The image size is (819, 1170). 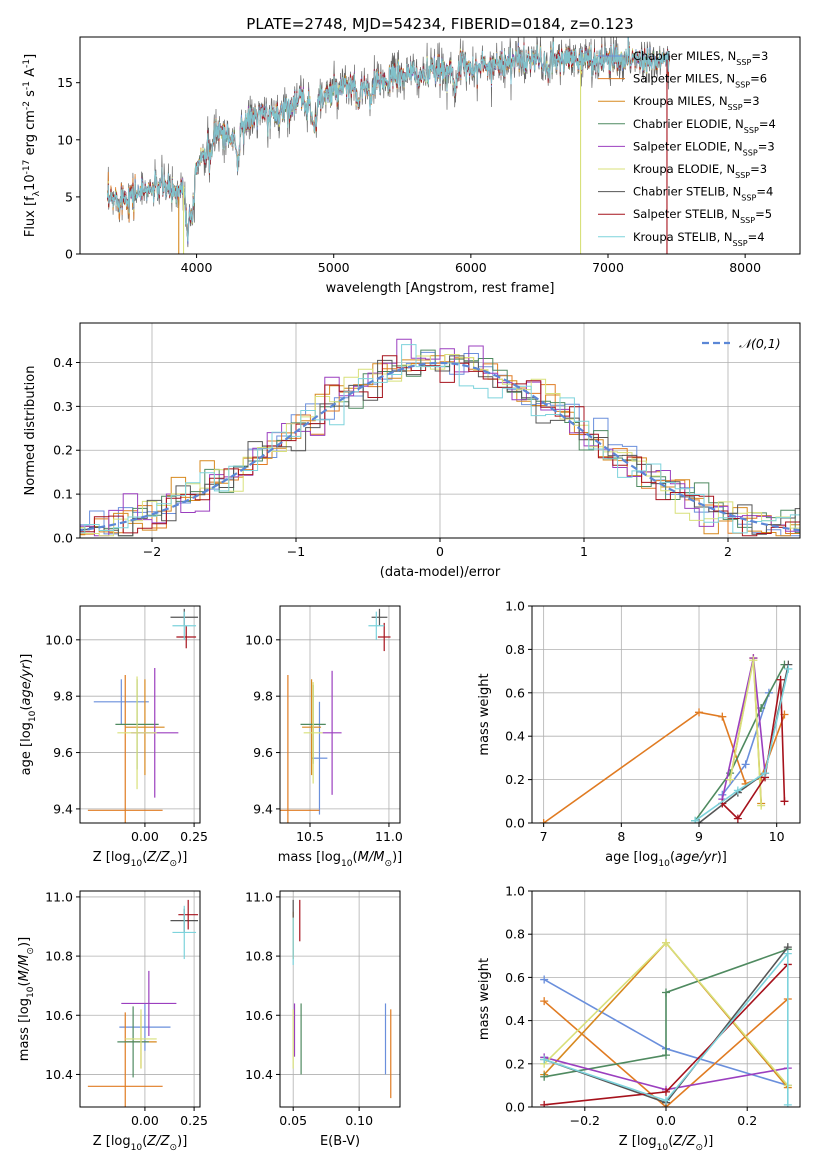 What do you see at coordinates (26, 999) in the screenshot?
I see `y-axis-label: mass [log10(M/M⊙)]` at bounding box center [26, 999].